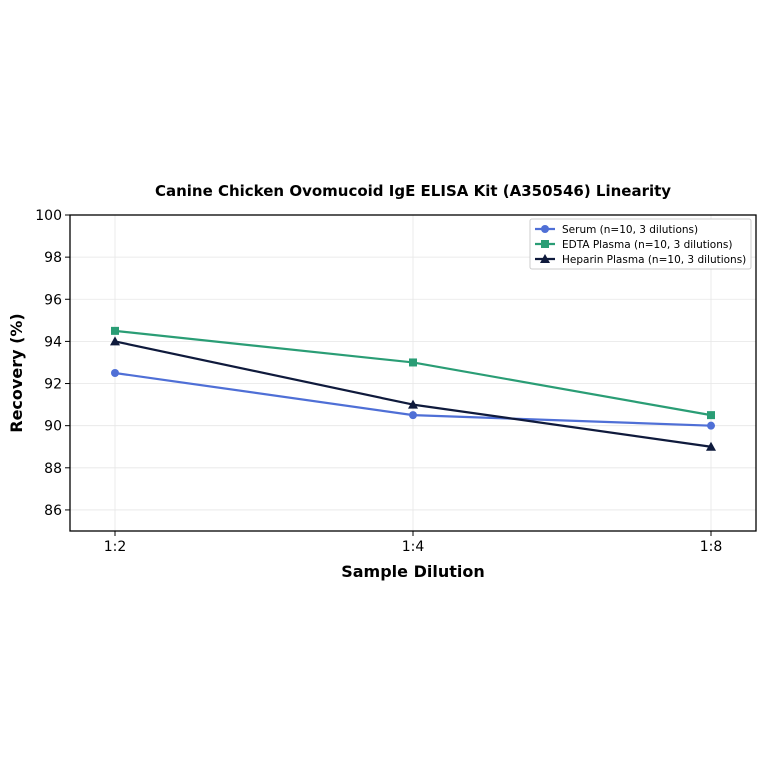  Describe the element at coordinates (647, 245) in the screenshot. I see `legend-label: EDTA Plasma (n=10, 3 dilutions)` at that location.